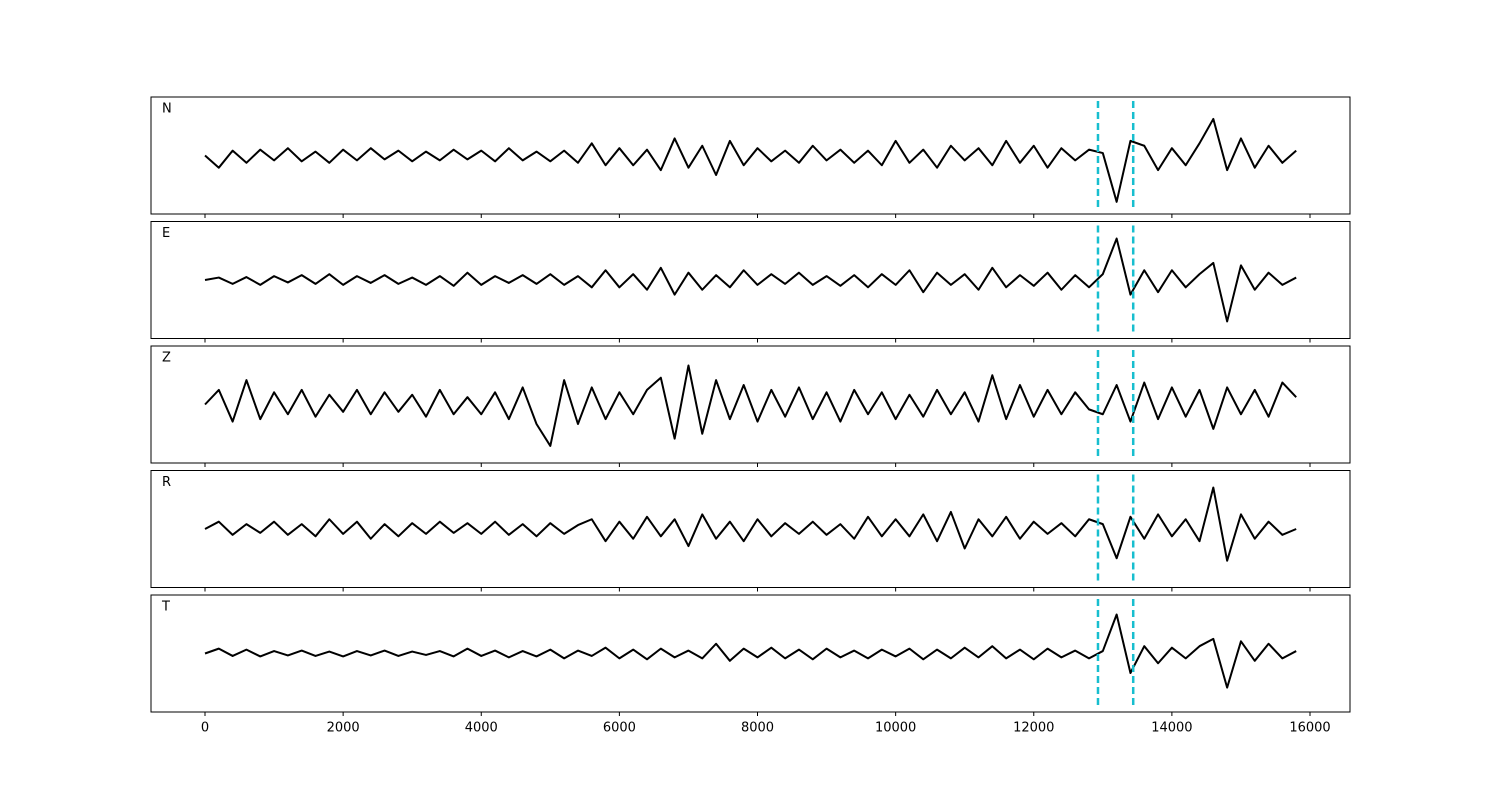  Describe the element at coordinates (205, 728) in the screenshot. I see `x-tick-label: 0` at that location.